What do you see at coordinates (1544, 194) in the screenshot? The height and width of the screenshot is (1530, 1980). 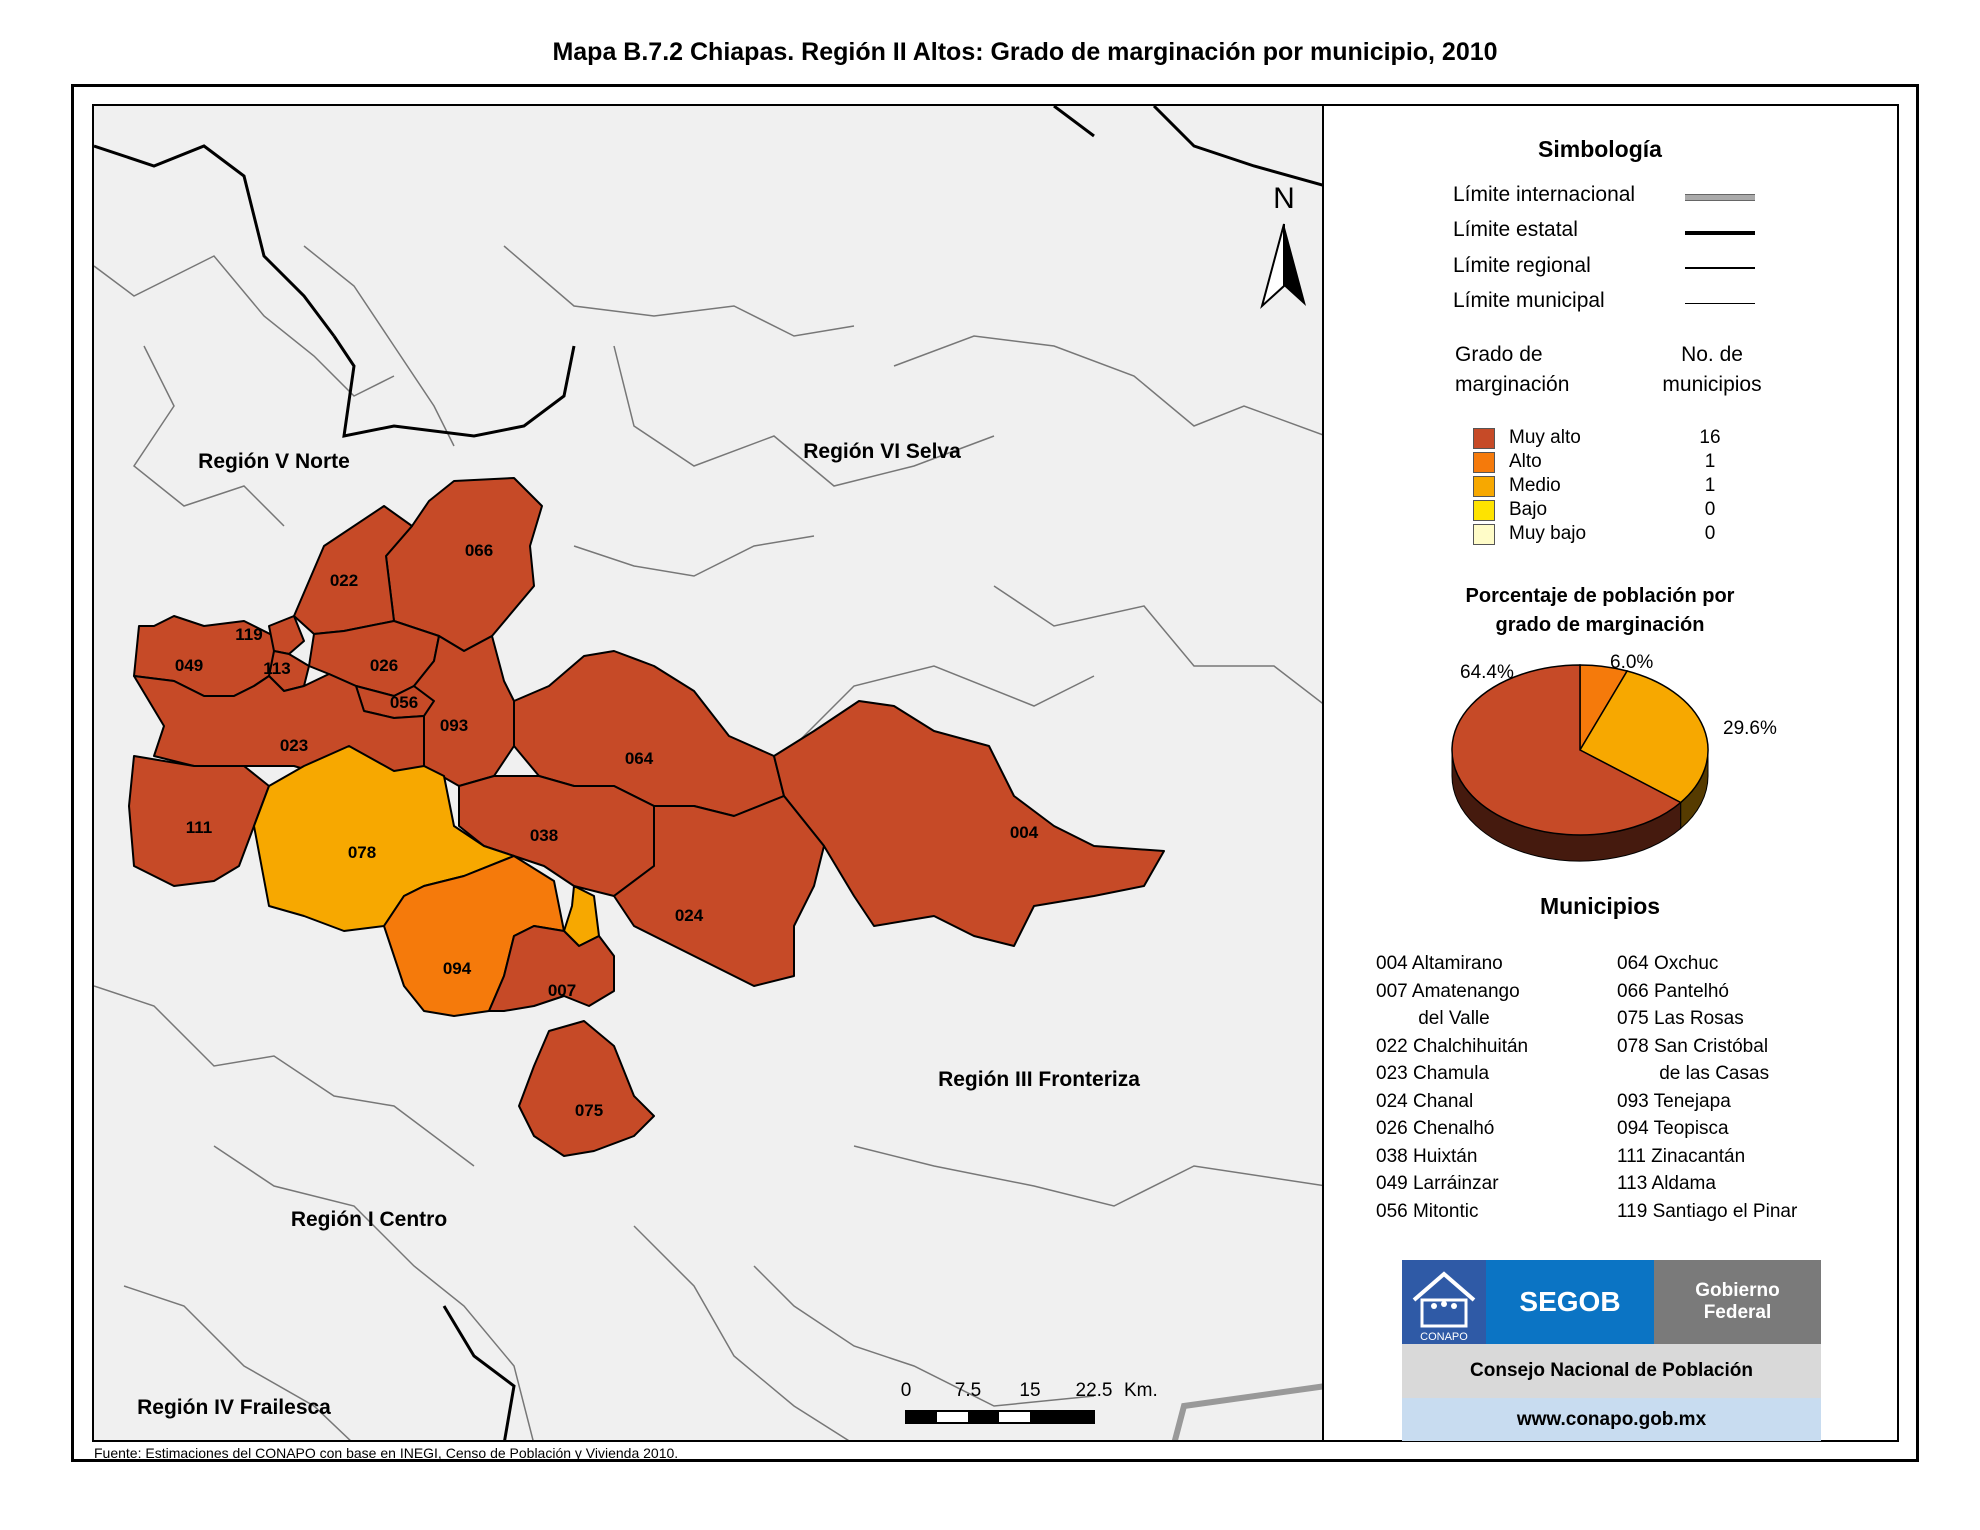 I see `legend-line-internacional: Límite internacional` at bounding box center [1544, 194].